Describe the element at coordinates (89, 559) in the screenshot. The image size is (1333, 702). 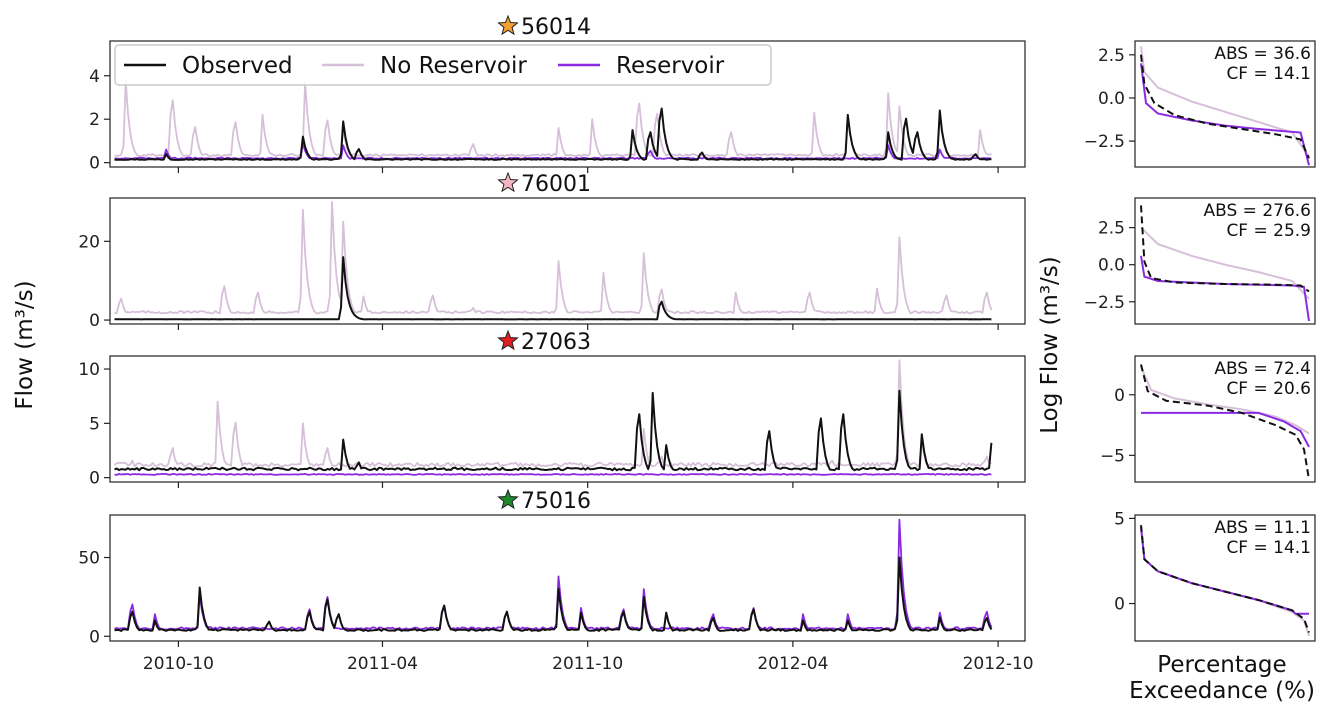
I see `y-tick-label: 50` at that location.